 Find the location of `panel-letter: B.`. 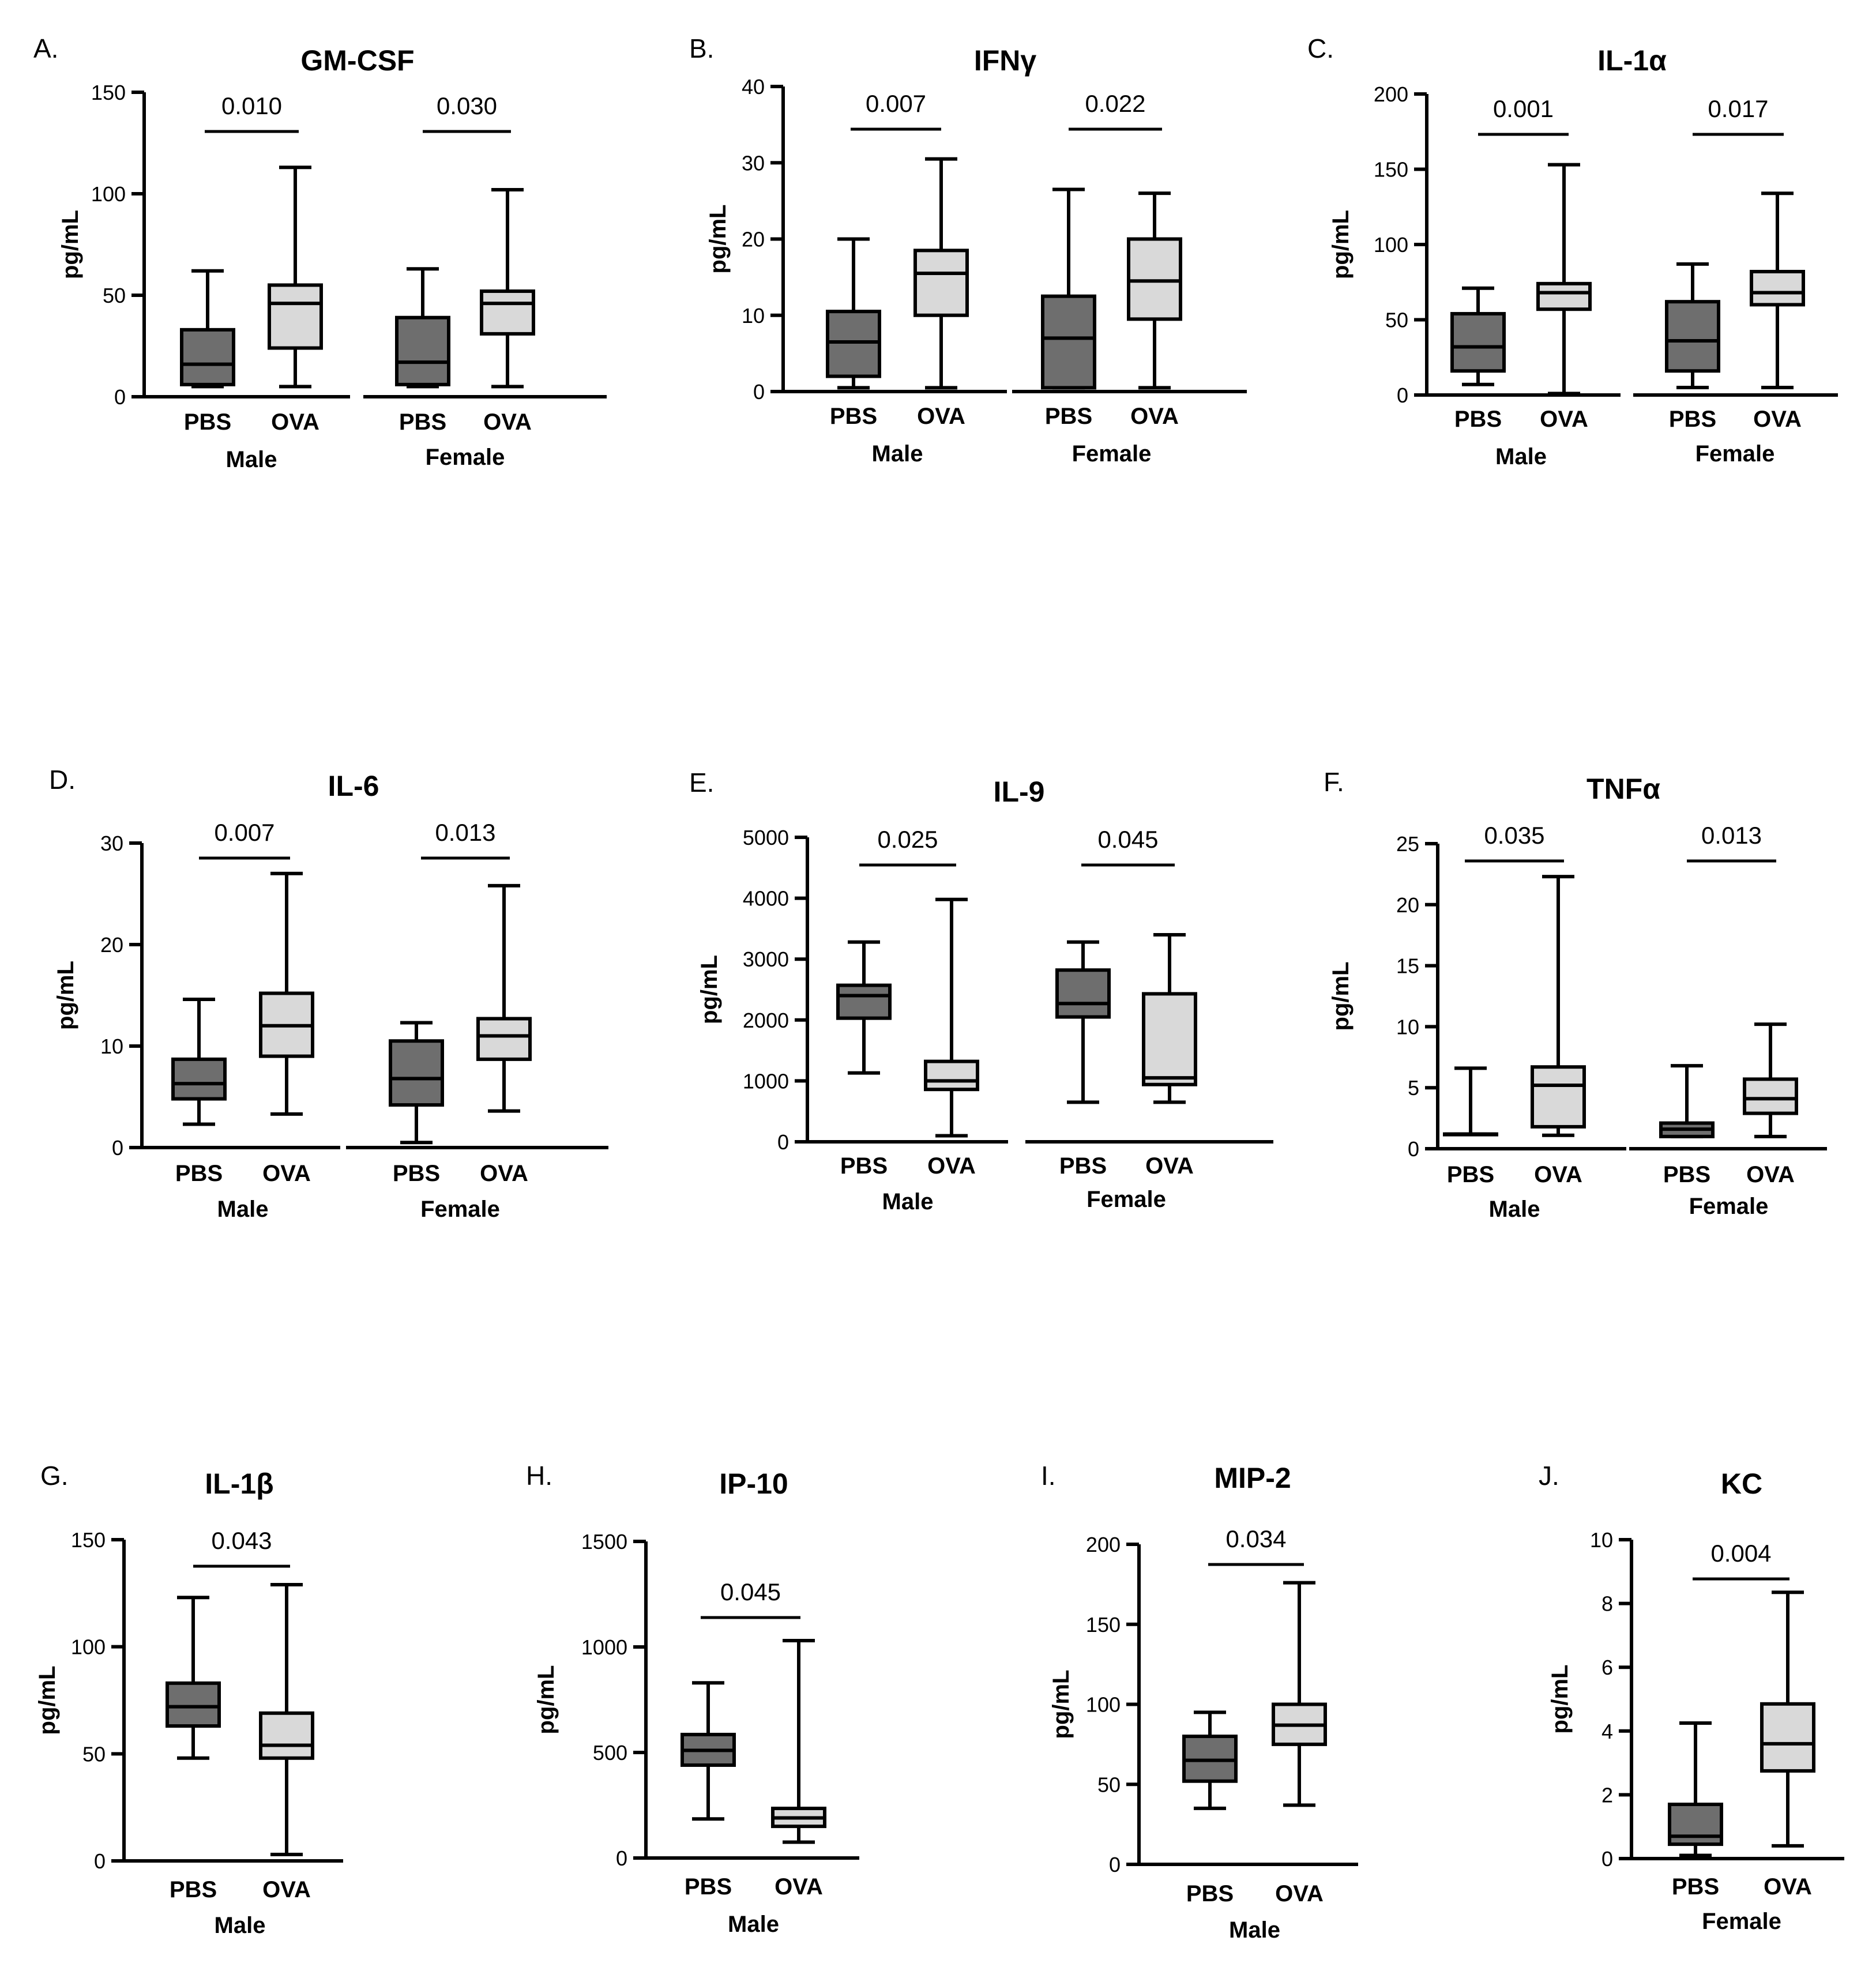

panel-letter: B. is located at coordinates (701, 48).